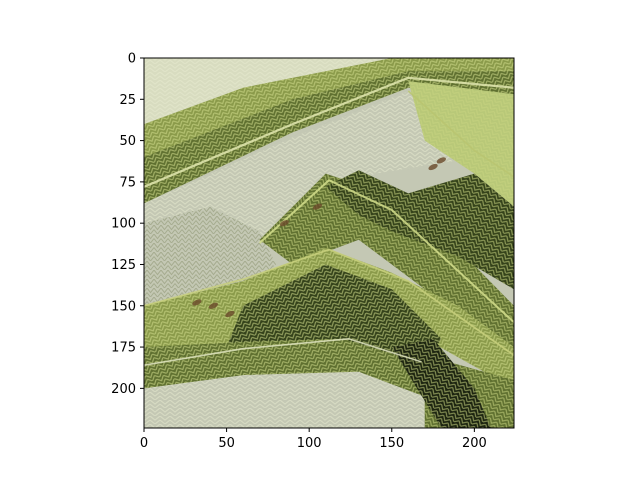 The width and height of the screenshot is (640, 480). Describe the element at coordinates (123, 265) in the screenshot. I see `y-tick-label: 125` at that location.